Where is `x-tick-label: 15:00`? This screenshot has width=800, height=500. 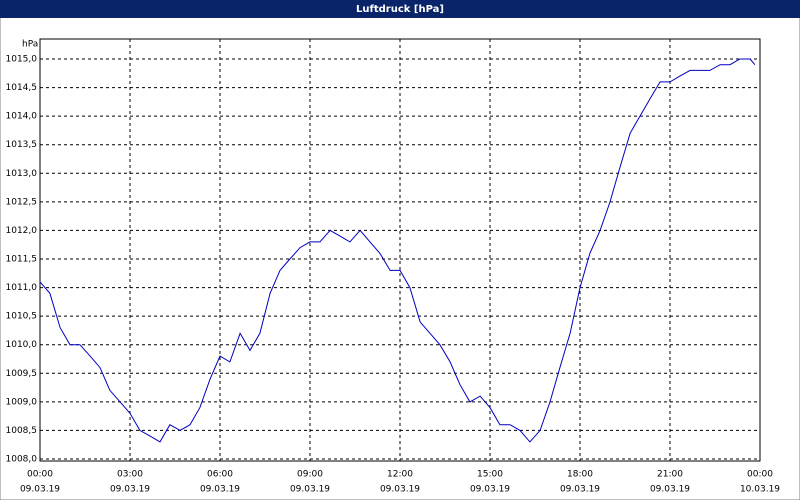 x-tick-label: 15:00 is located at coordinates (490, 475).